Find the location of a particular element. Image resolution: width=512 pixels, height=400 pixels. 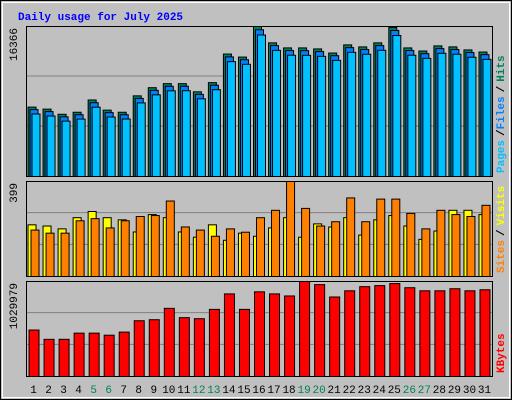

legend-entry: Sites is located at coordinates (502, 256).